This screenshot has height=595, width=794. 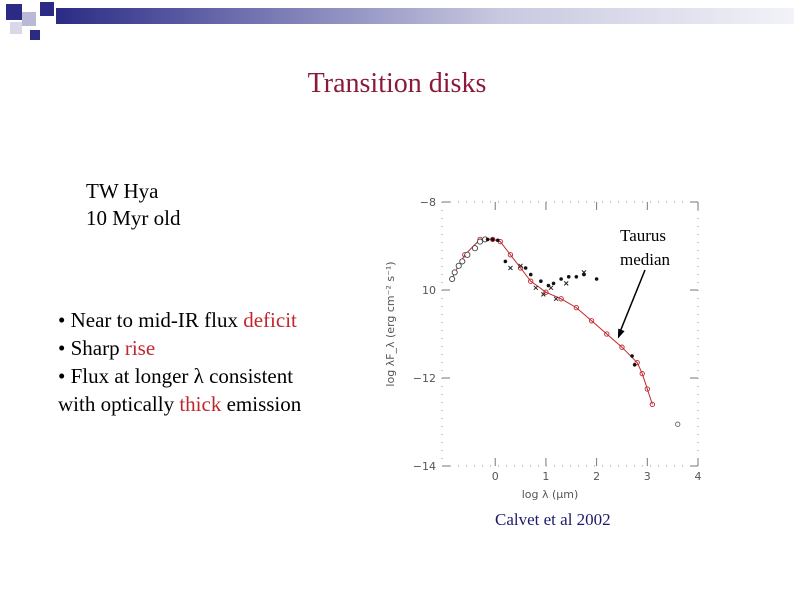 What do you see at coordinates (621, 333) in the screenshot?
I see `annotation-arrowhead` at bounding box center [621, 333].